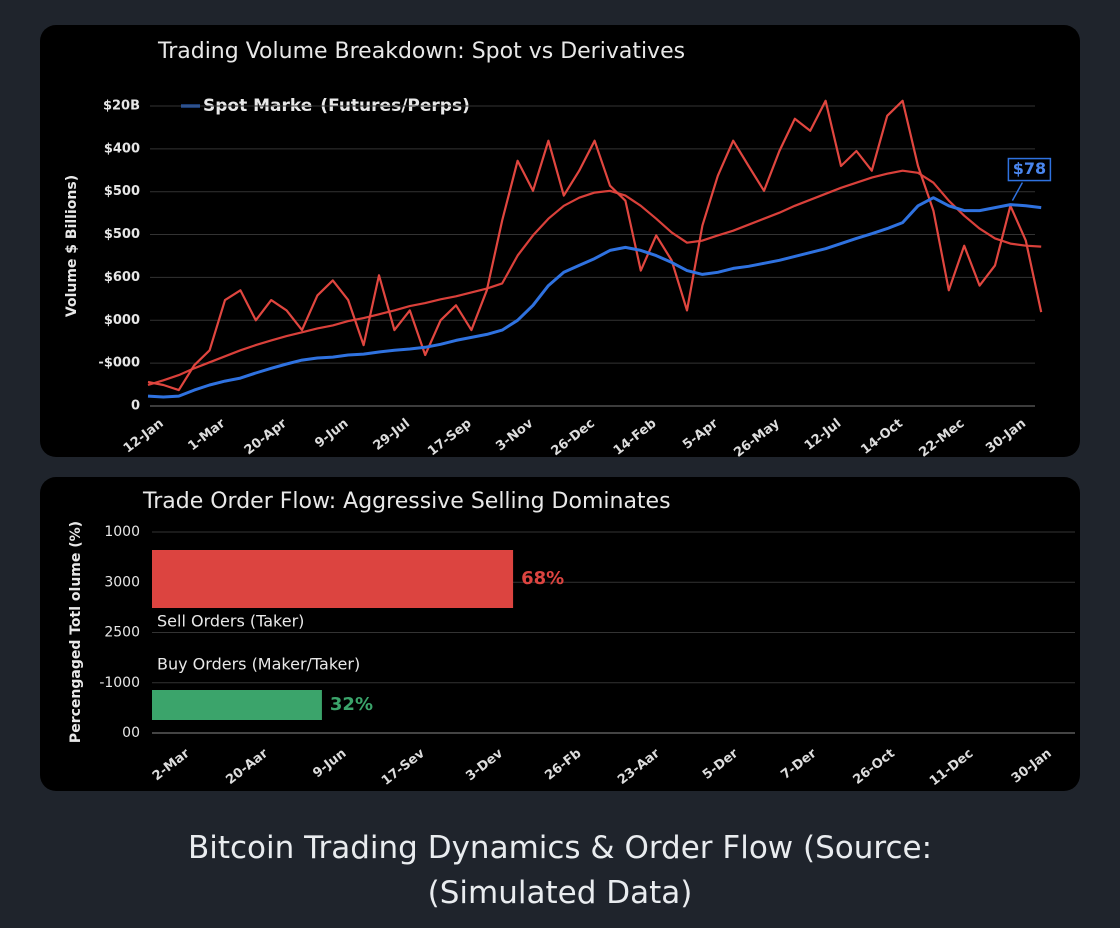 The image size is (1120, 928). Describe the element at coordinates (122, 532) in the screenshot. I see `y-tick-label: 1000` at that location.